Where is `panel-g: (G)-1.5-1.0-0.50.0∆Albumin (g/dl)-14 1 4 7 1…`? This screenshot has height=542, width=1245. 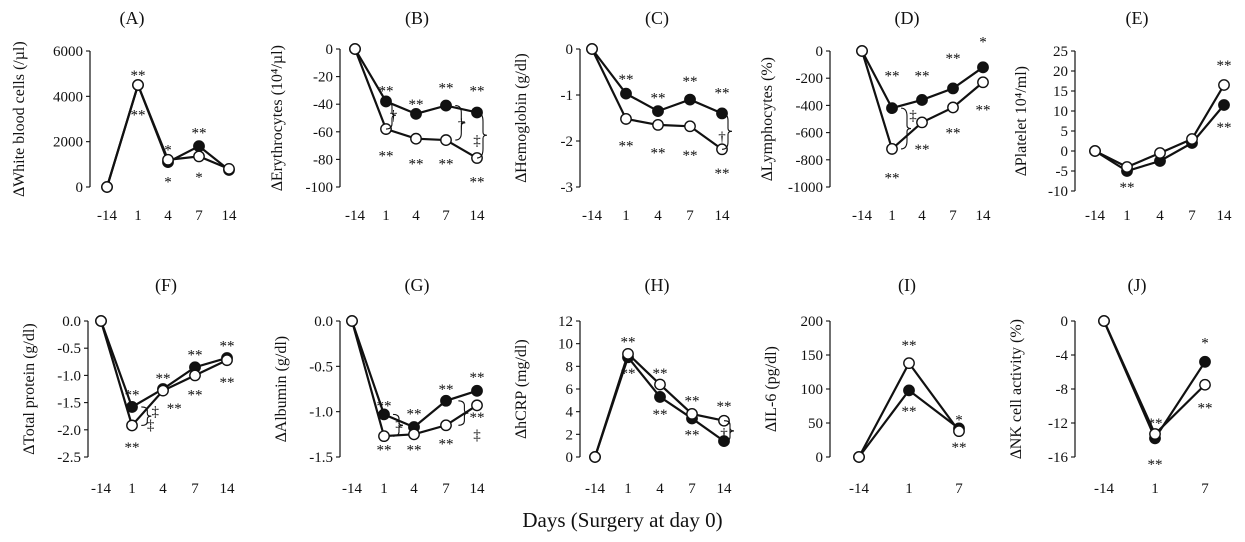
panel-g: (G)-1.5-1.0-0.50.0∆Albumin (g/dl)-14 1 4 7 1… is located at coordinates (379, 386).